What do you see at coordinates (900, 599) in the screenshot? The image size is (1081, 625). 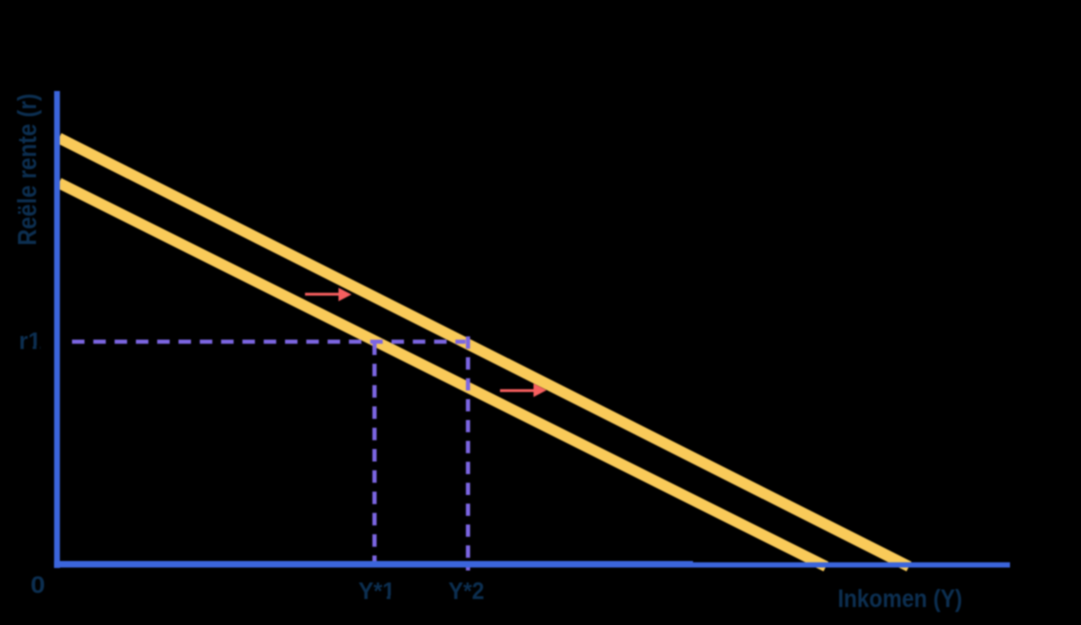 I see `svg-text: Inkomen (Y)` at bounding box center [900, 599].